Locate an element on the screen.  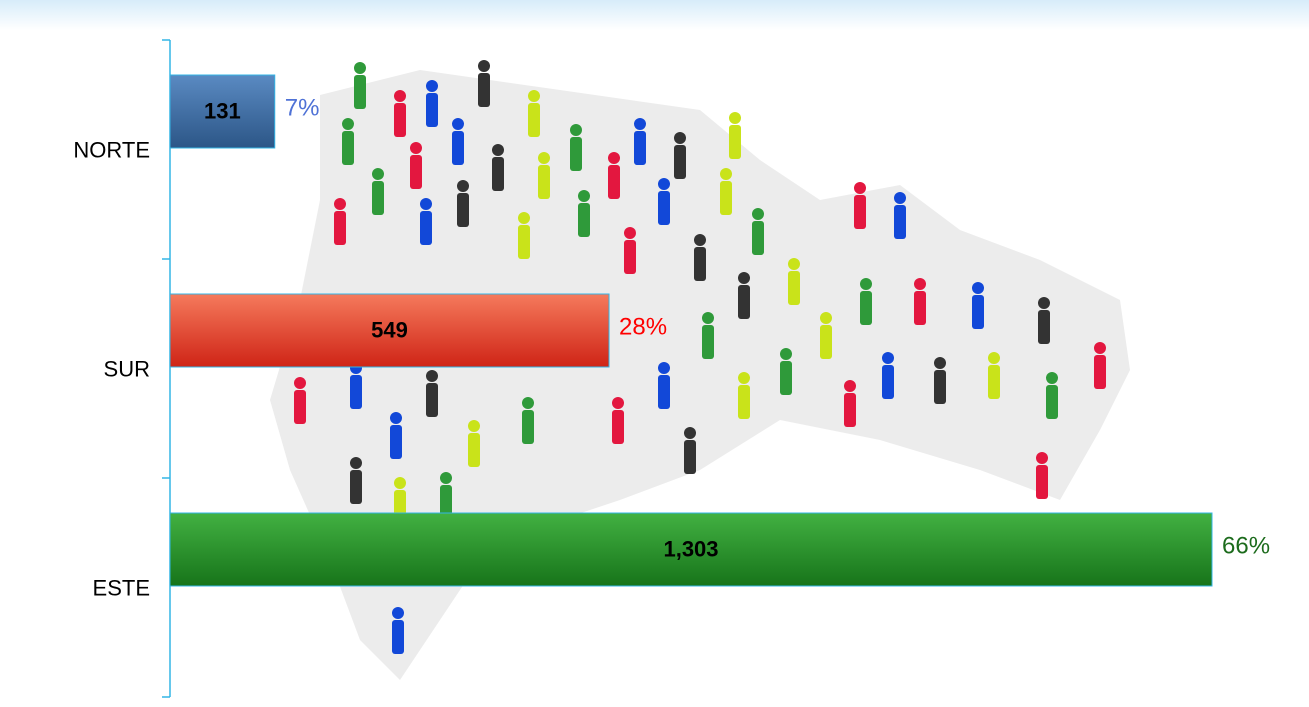
value-label: 1,303 is located at coordinates (690, 548).